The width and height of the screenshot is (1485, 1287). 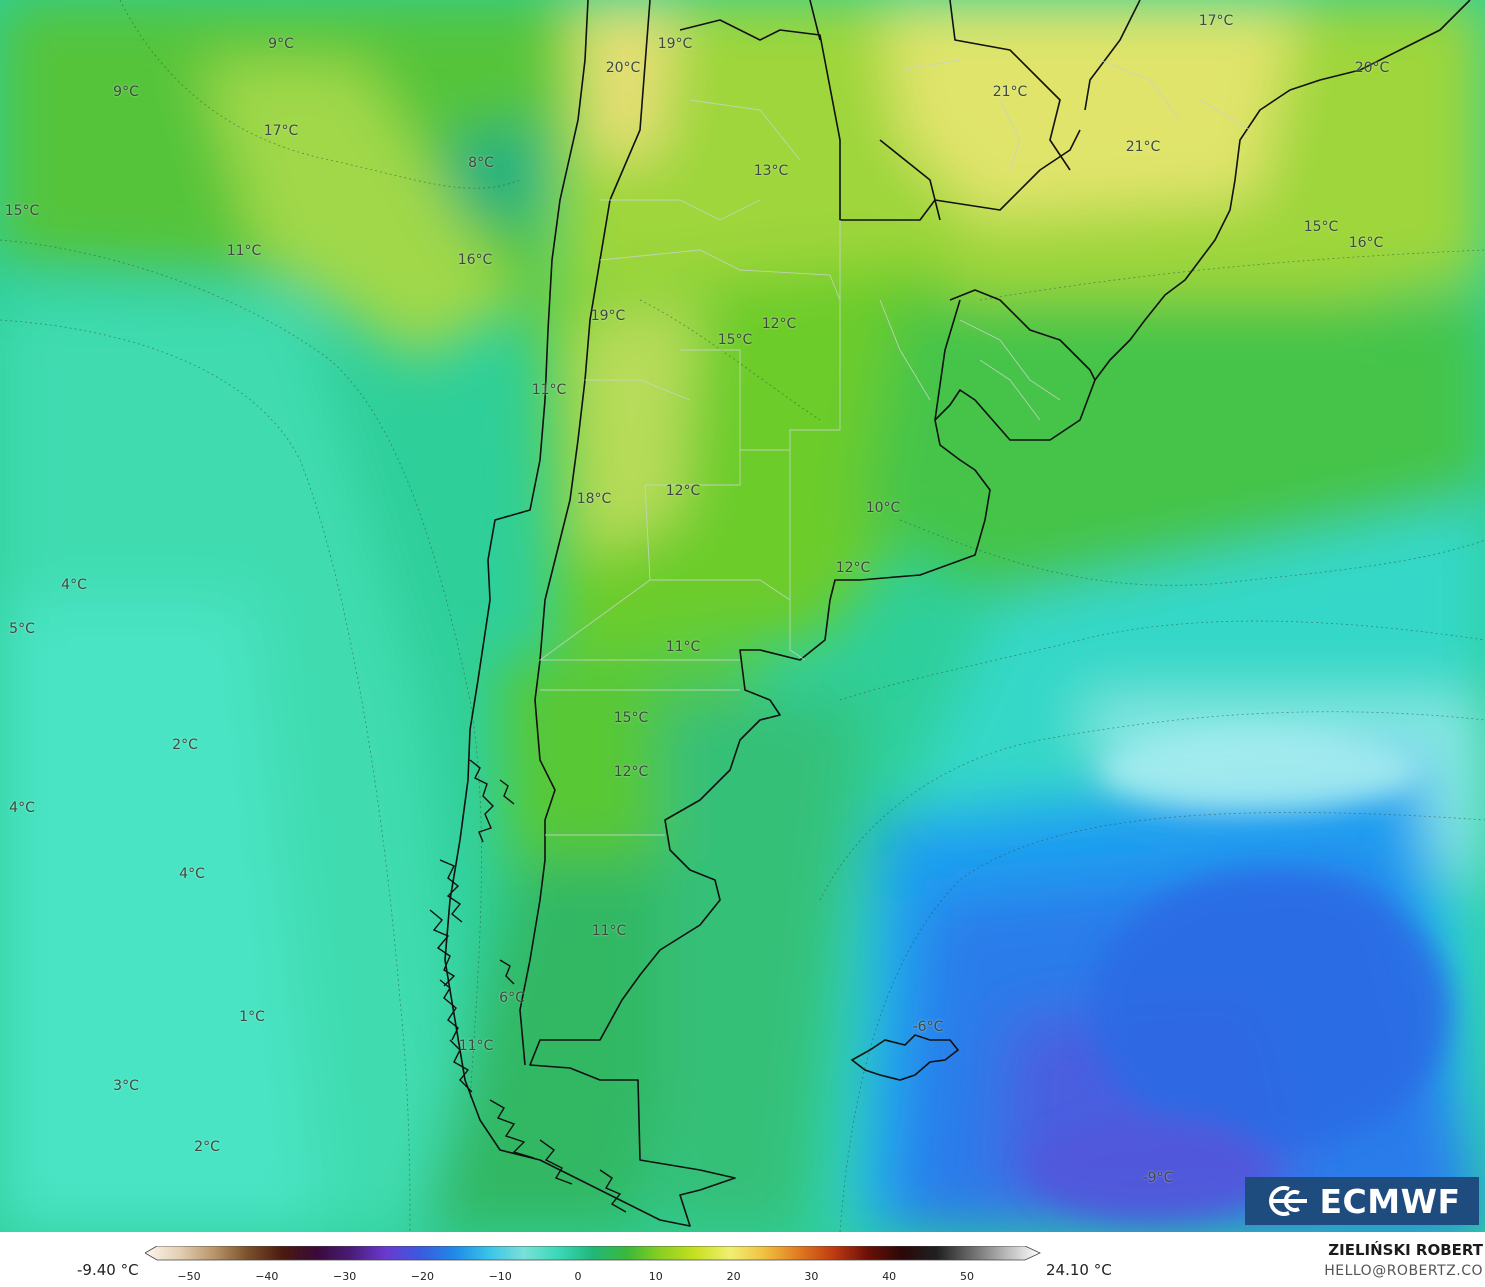 I want to click on falkland-islands, so click(x=905, y=1057).